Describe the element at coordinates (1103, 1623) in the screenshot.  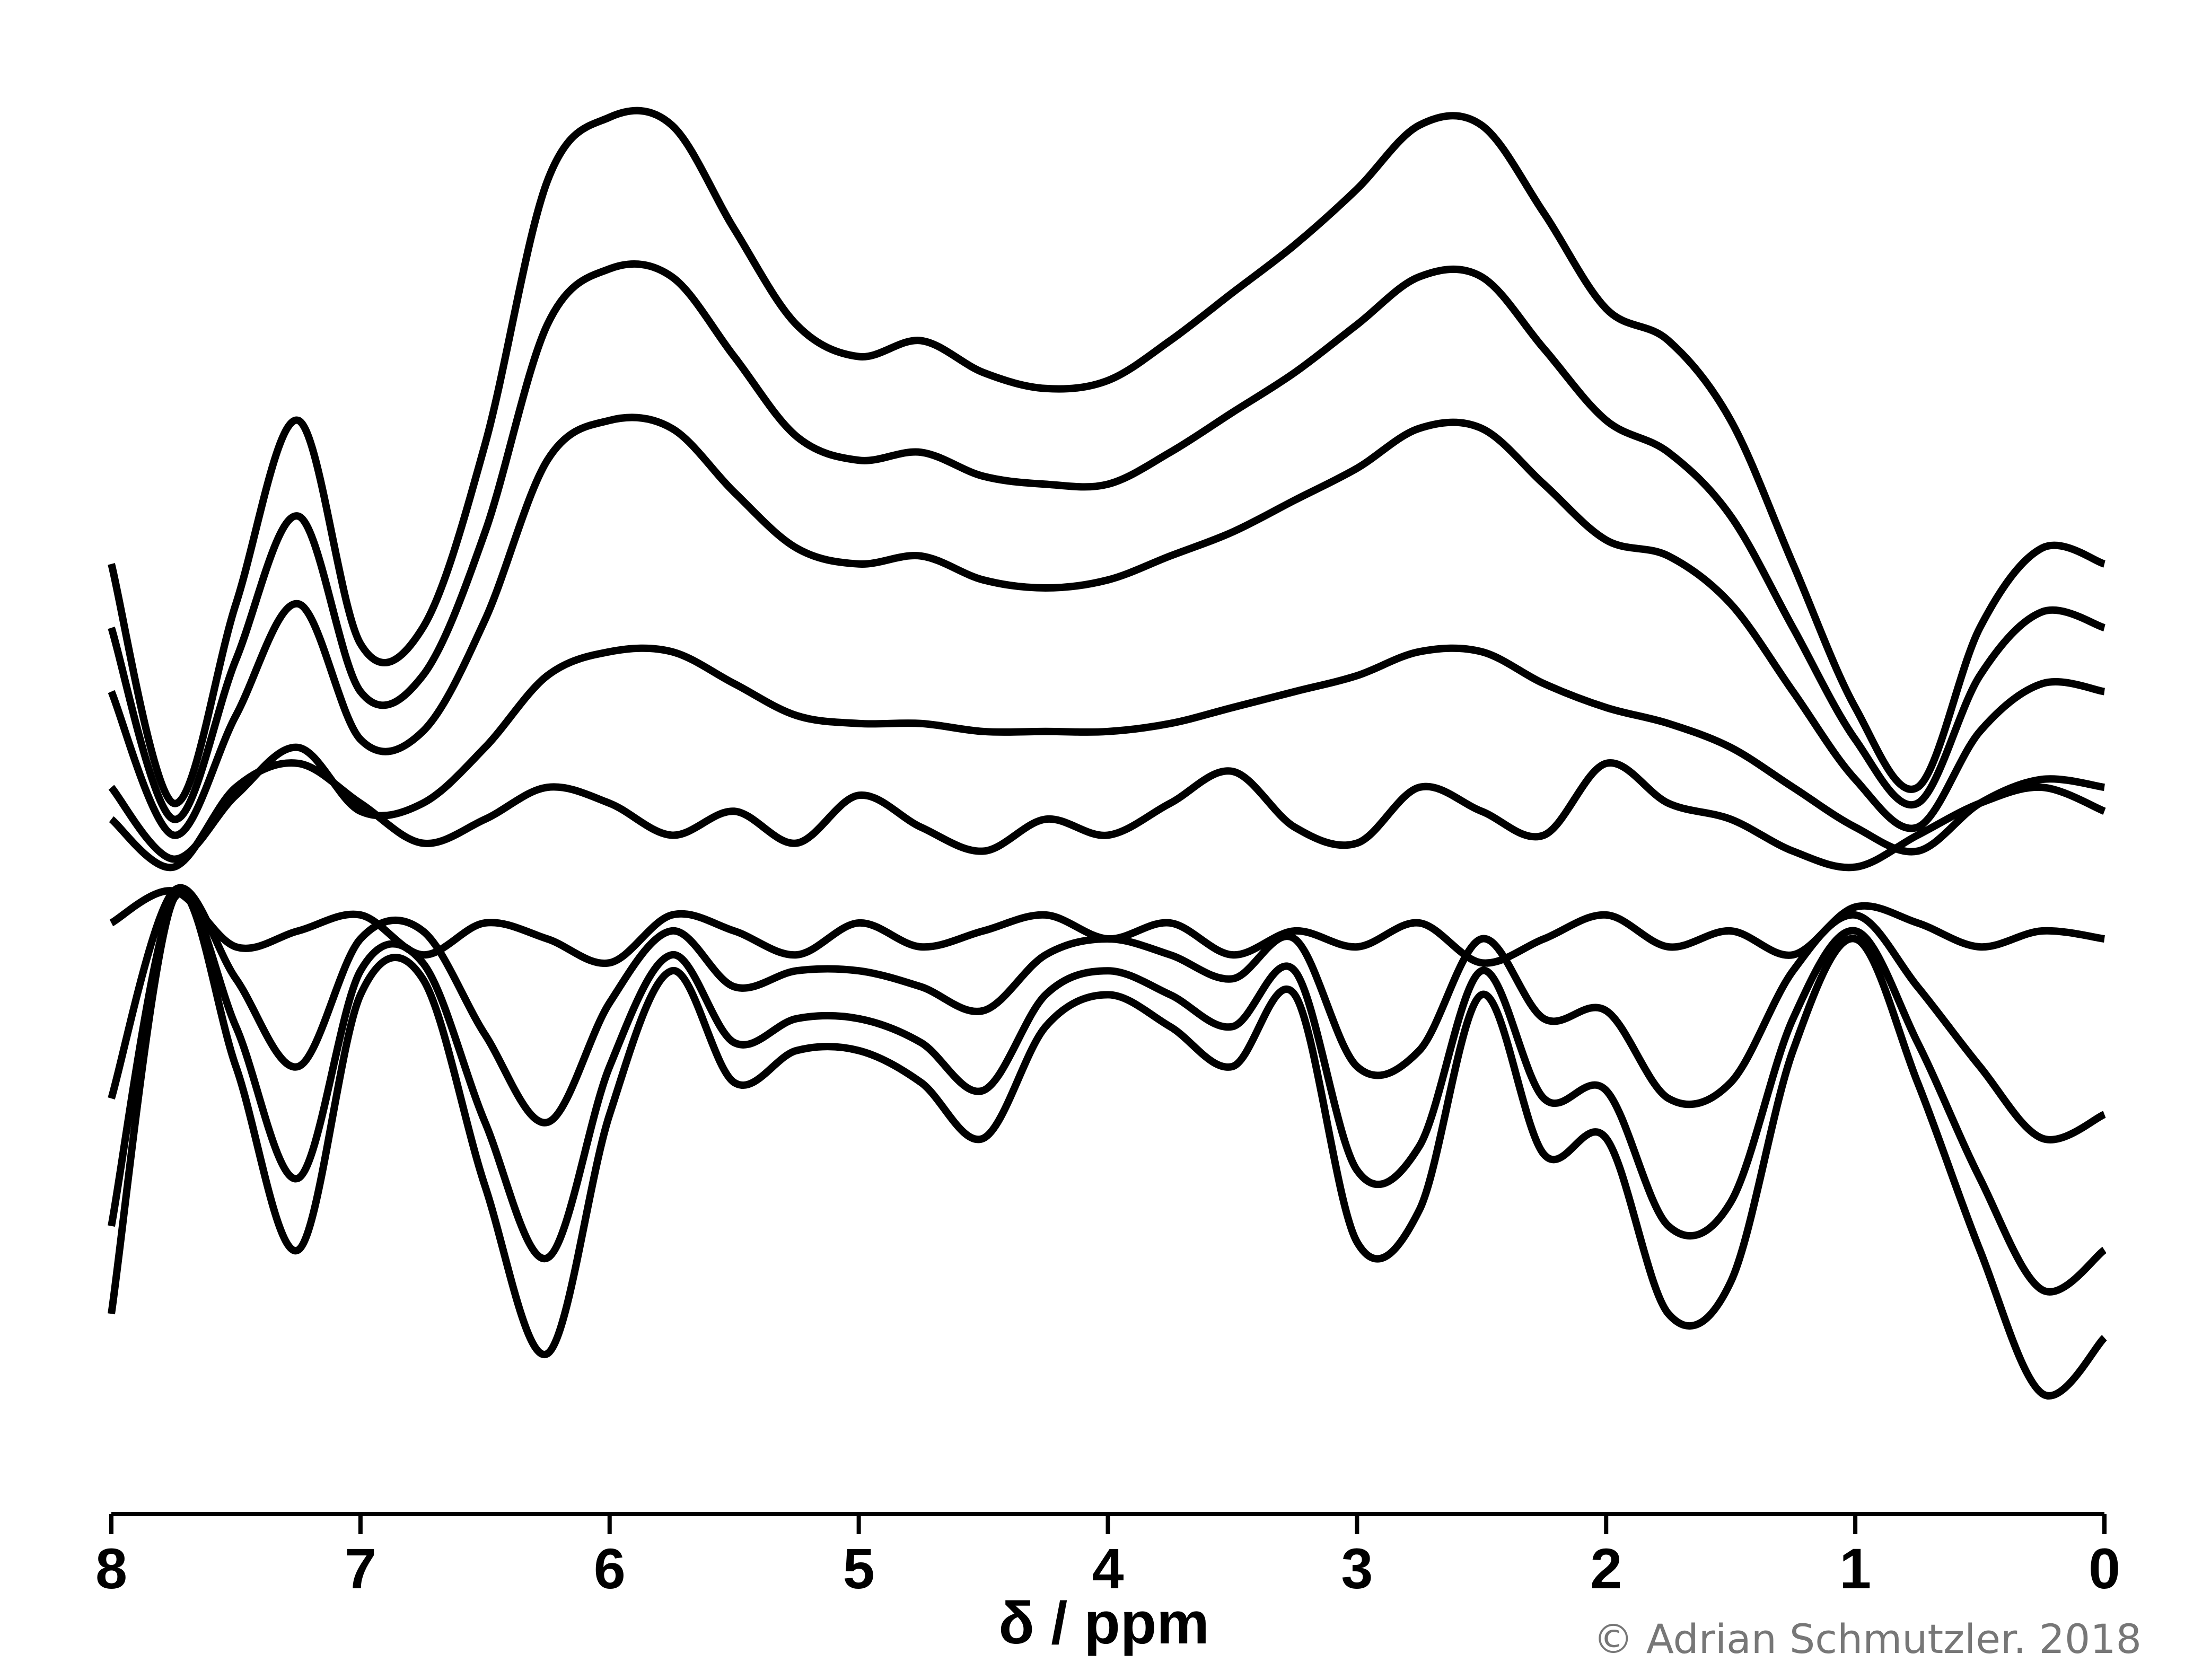
I see `x-axis-label: δ / ppm` at that location.